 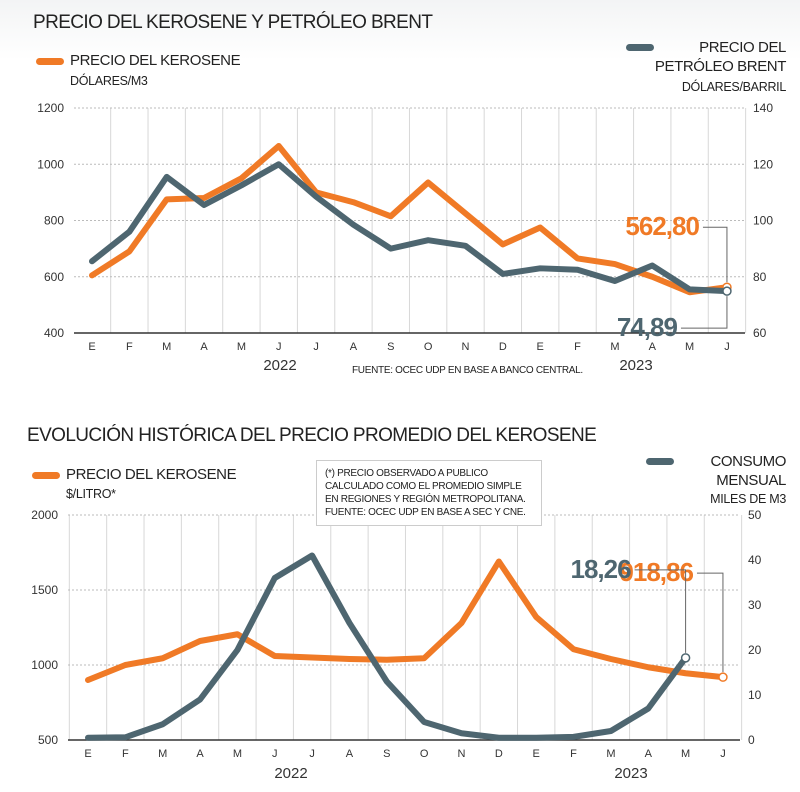 I want to click on series-line-secondary, so click(x=409, y=228).